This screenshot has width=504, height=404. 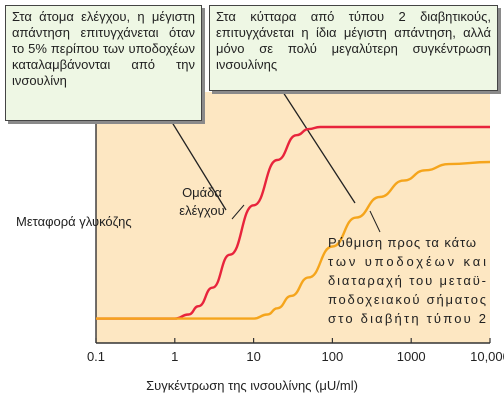 What do you see at coordinates (402, 242) in the screenshot?
I see `diabetes-label-line-0: Ρύθμιση προς τα κάτω` at bounding box center [402, 242].